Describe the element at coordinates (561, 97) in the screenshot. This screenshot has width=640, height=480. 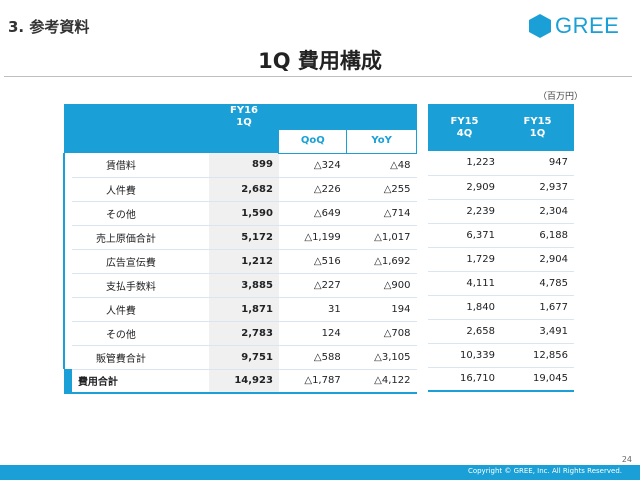
I see `unit-label: （百万円）` at that location.